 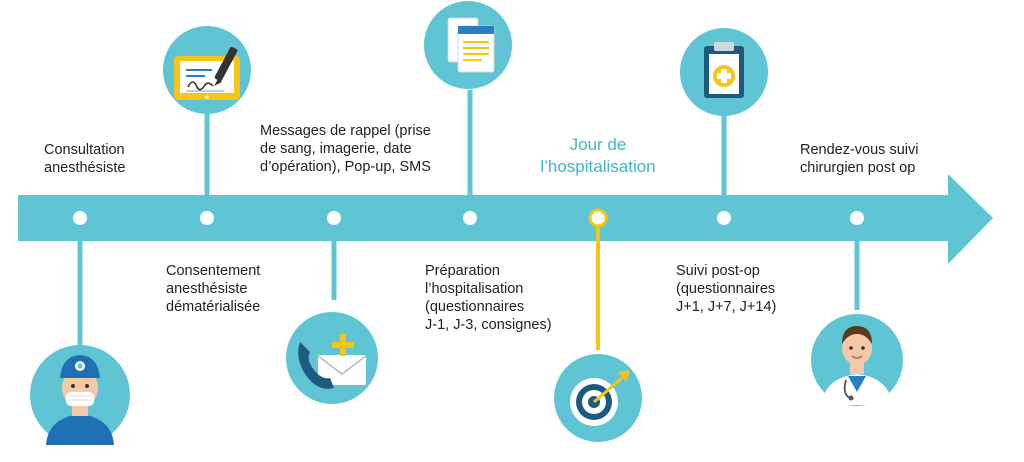 What do you see at coordinates (470, 218) in the screenshot?
I see `node-preparation` at bounding box center [470, 218].